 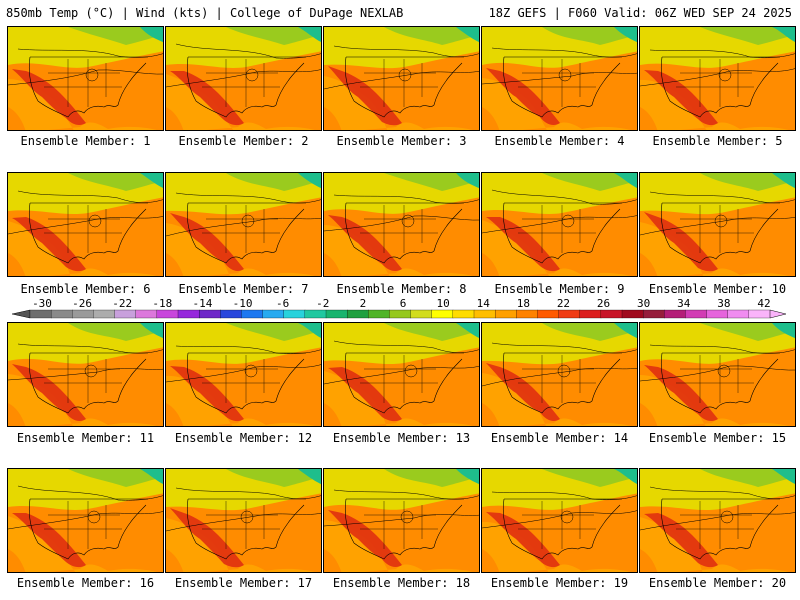 What do you see at coordinates (243, 141) in the screenshot?
I see `ensemble-member-caption: Ensemble Member: 2` at bounding box center [243, 141].